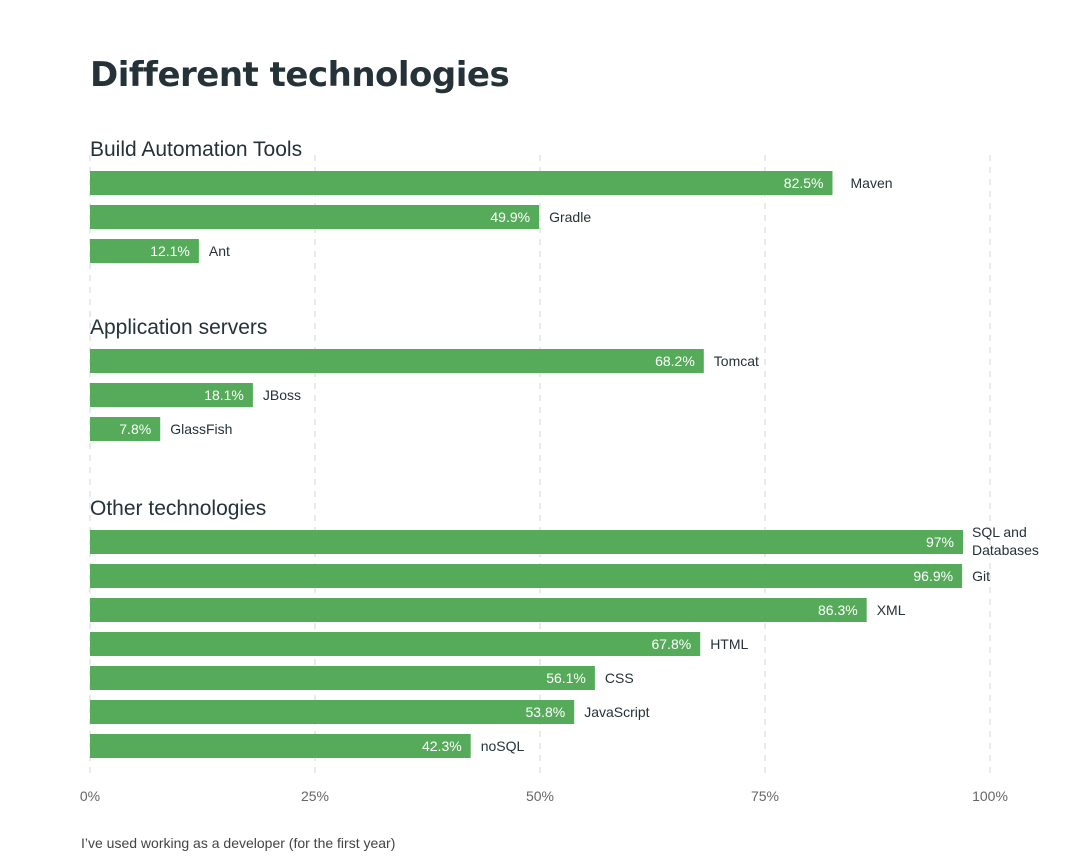 This screenshot has width=1080, height=865. I want to click on bar-category-label: SQL and Databases, so click(1005, 541).